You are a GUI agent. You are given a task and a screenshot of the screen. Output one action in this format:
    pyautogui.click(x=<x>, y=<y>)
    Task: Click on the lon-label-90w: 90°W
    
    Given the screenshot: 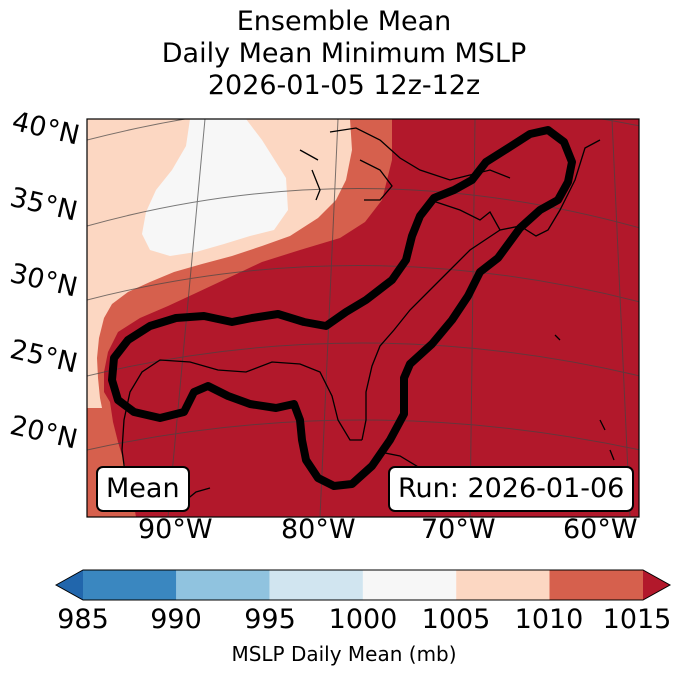 What is the action you would take?
    pyautogui.click(x=175, y=529)
    